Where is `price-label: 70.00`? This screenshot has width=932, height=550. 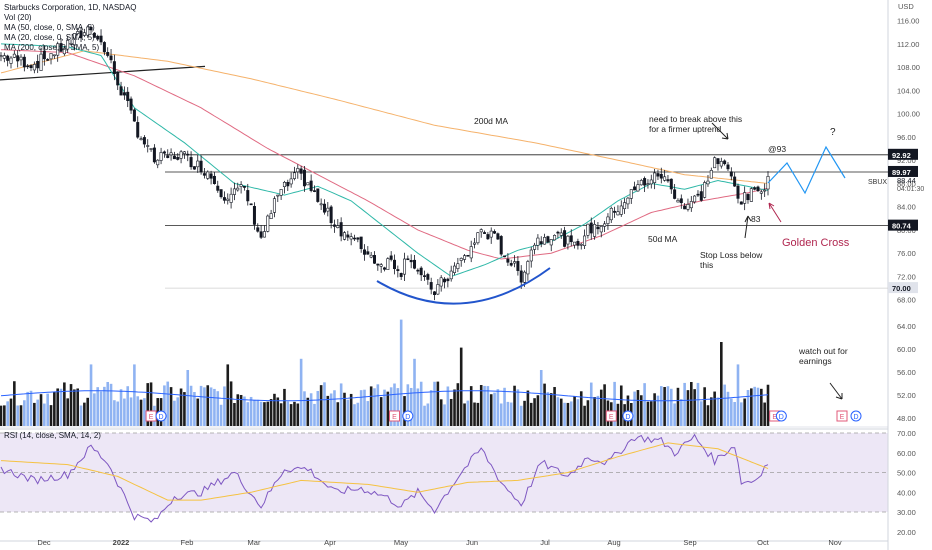
price-label: 70.00 is located at coordinates (901, 288).